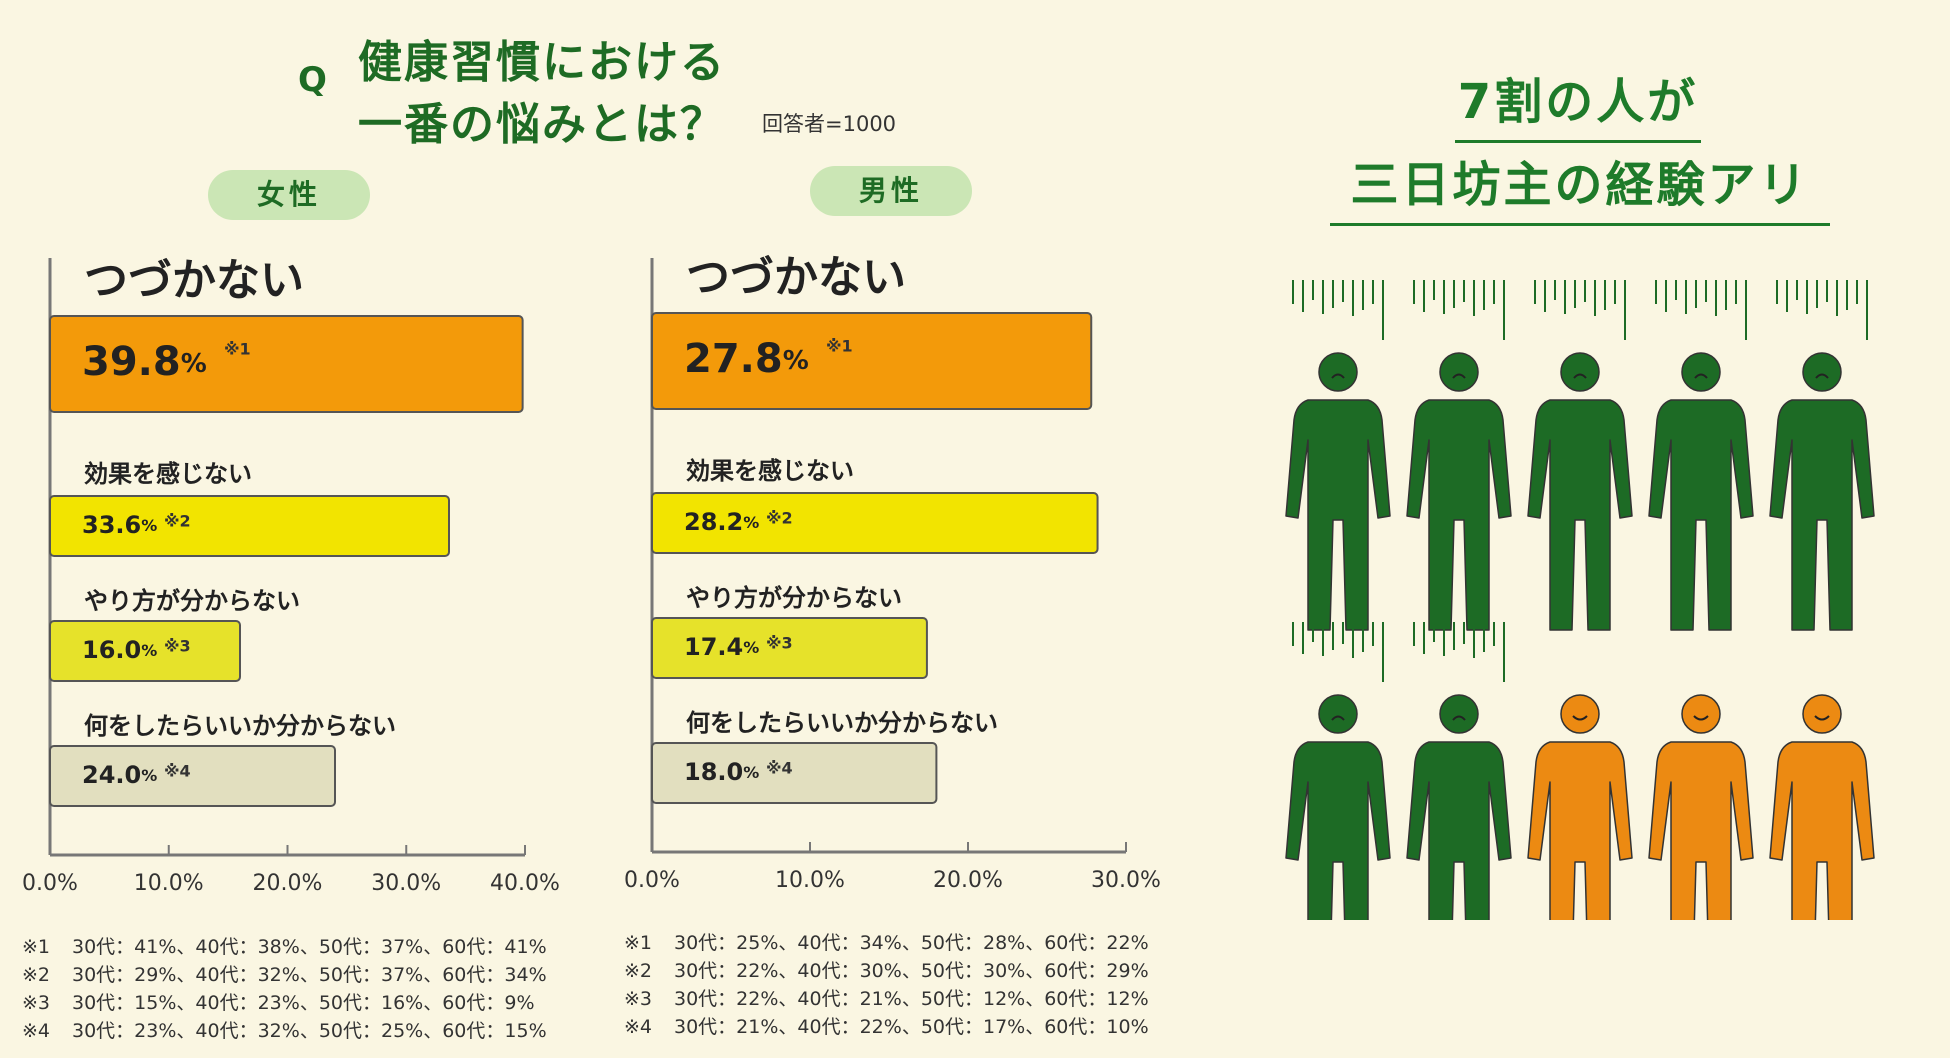  I want to click on female-category-label: 何をしたらいいか分からない, so click(240, 726).